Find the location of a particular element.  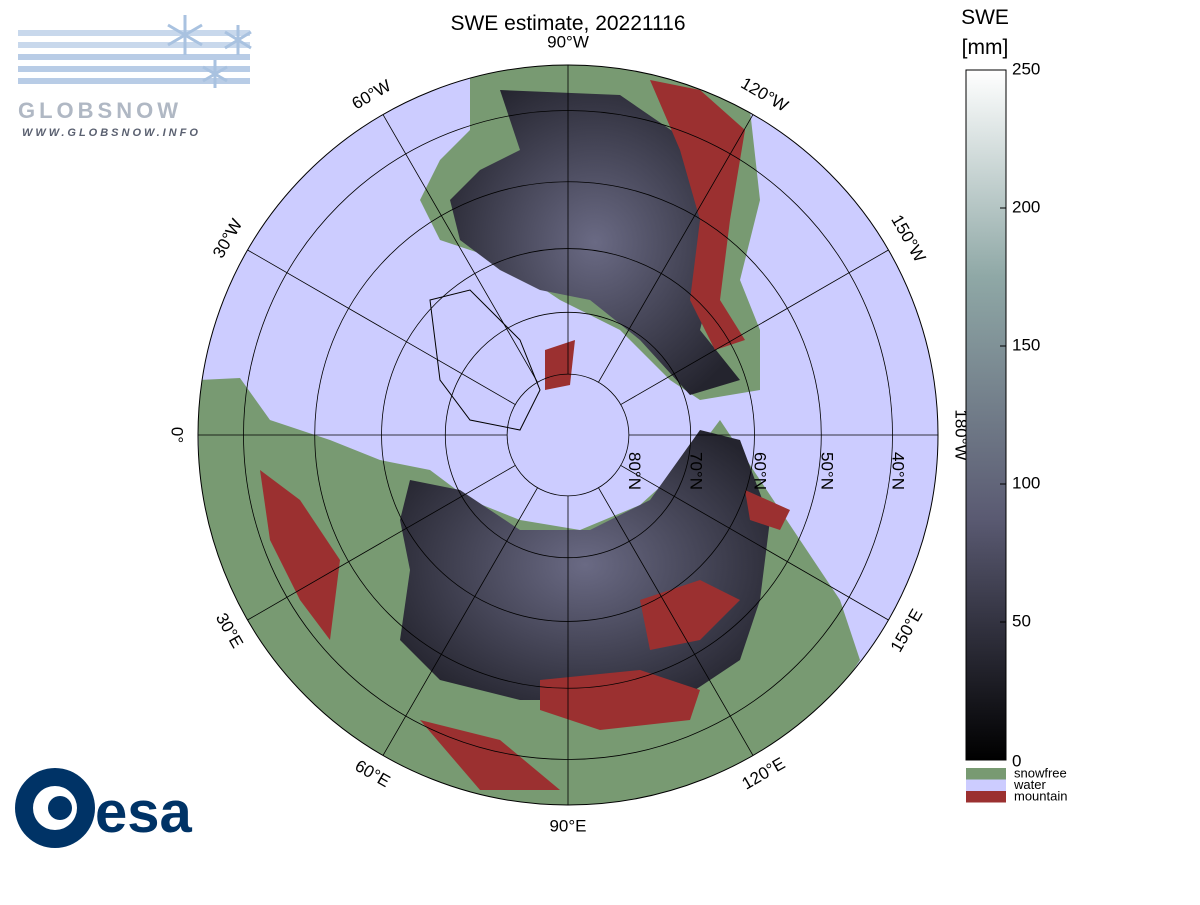

colorbar-tick-label: 50 is located at coordinates (1021, 620).